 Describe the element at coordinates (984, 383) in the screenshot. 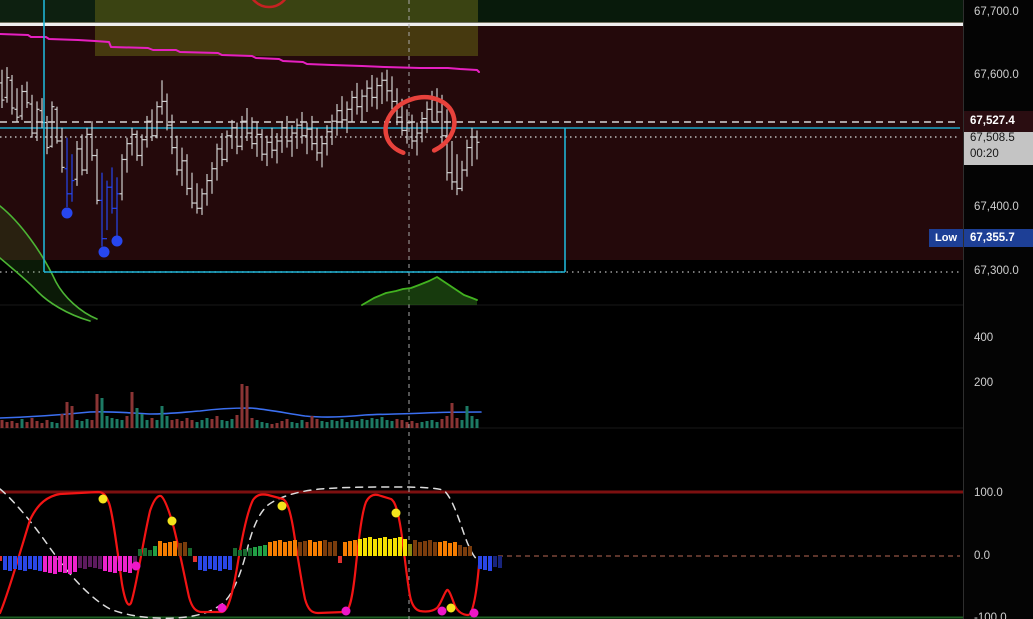

I see `tick-vol-200: 200` at that location.